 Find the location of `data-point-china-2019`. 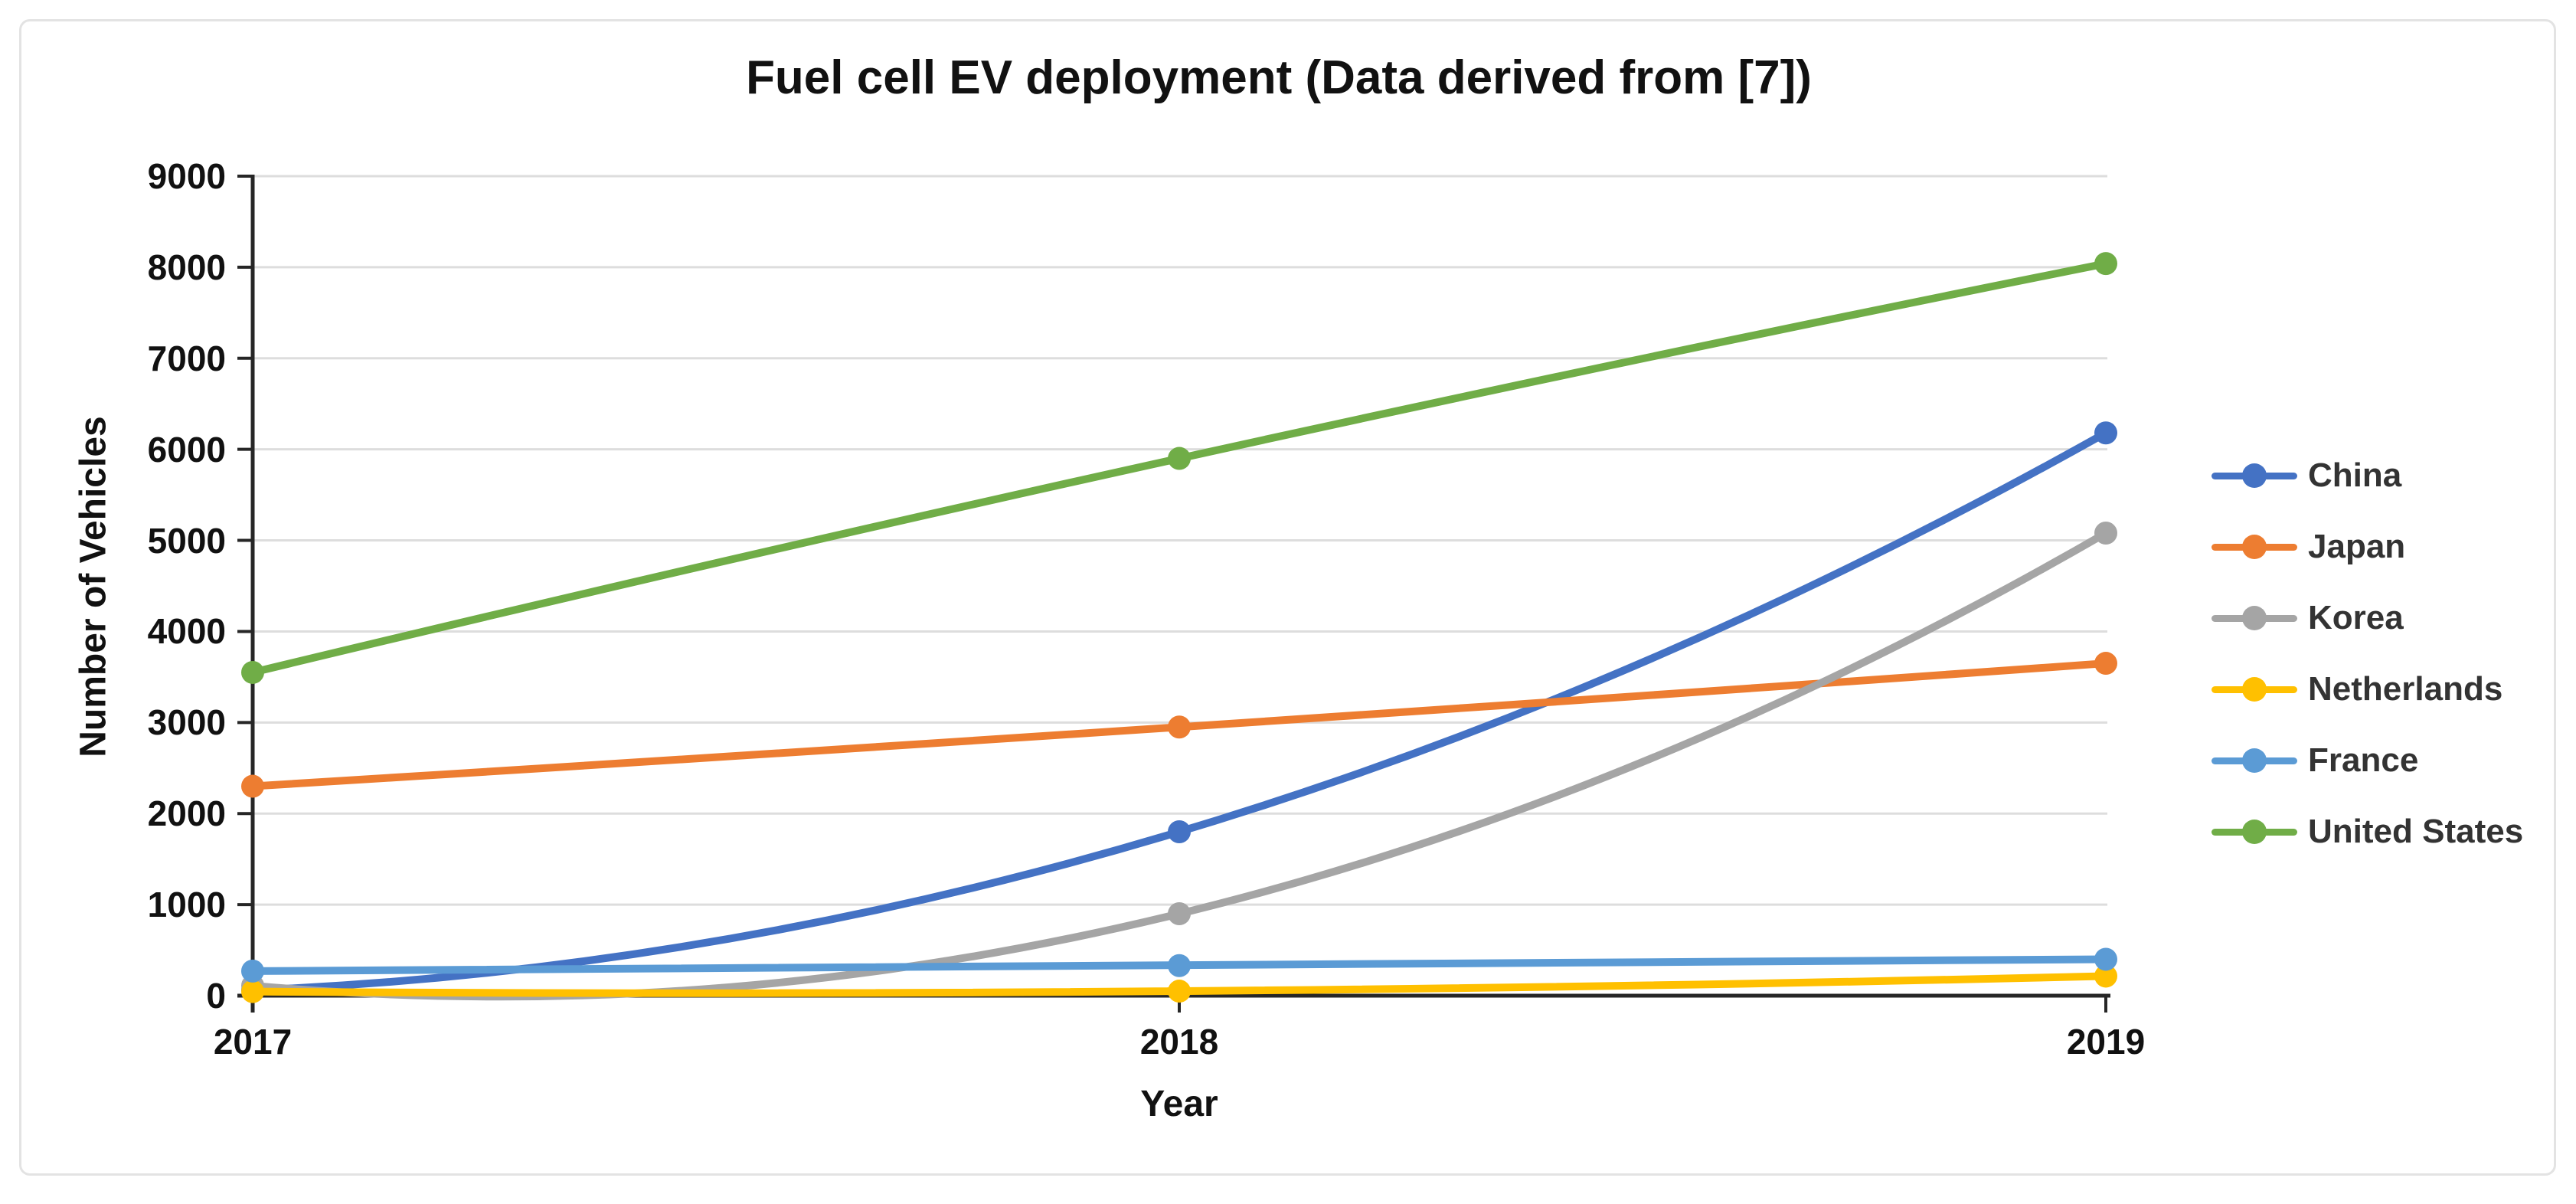

data-point-china-2019 is located at coordinates (2105, 433).